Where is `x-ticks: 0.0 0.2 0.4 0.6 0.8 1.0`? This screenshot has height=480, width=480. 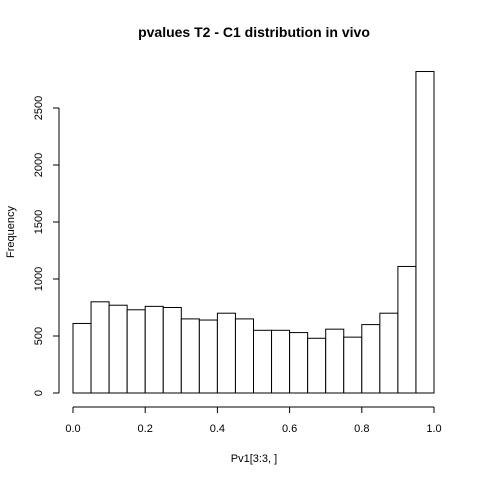 x-ticks: 0.0 0.2 0.4 0.6 0.8 1.0 is located at coordinates (253, 421).